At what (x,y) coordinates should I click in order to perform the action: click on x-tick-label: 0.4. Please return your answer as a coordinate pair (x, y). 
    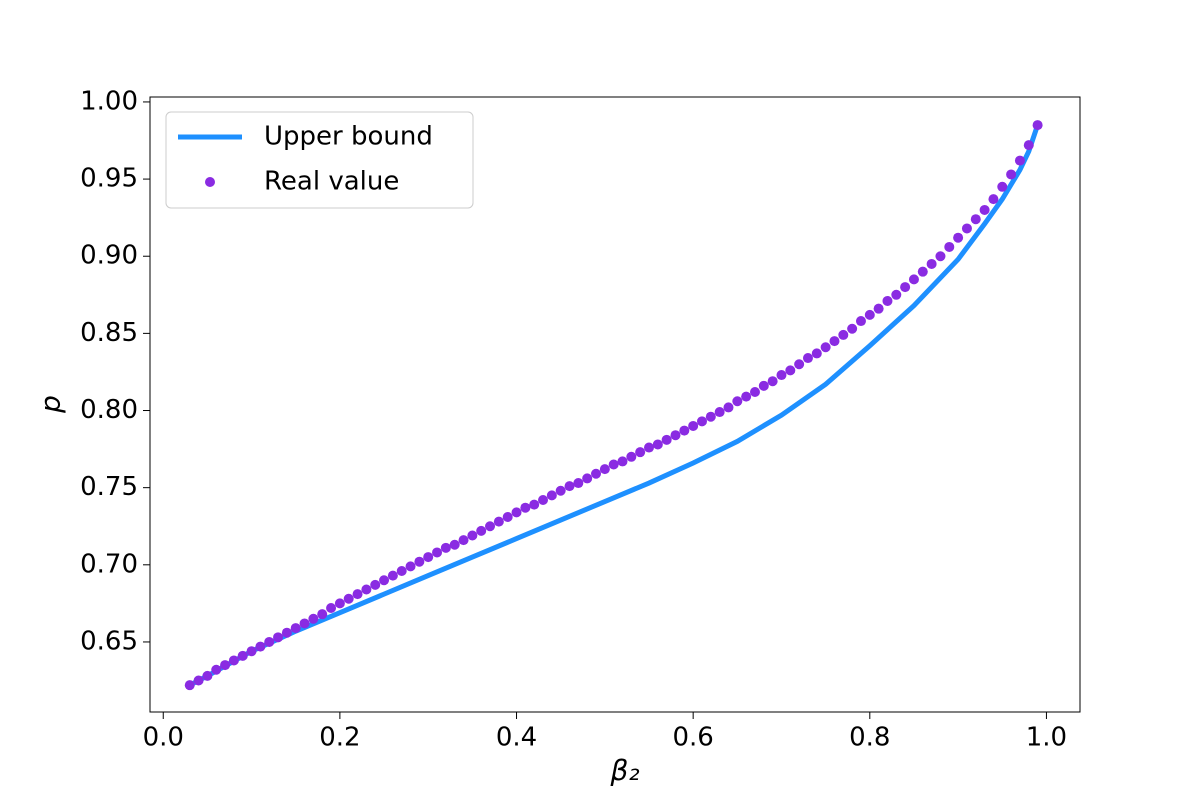
    Looking at the image, I should click on (516, 738).